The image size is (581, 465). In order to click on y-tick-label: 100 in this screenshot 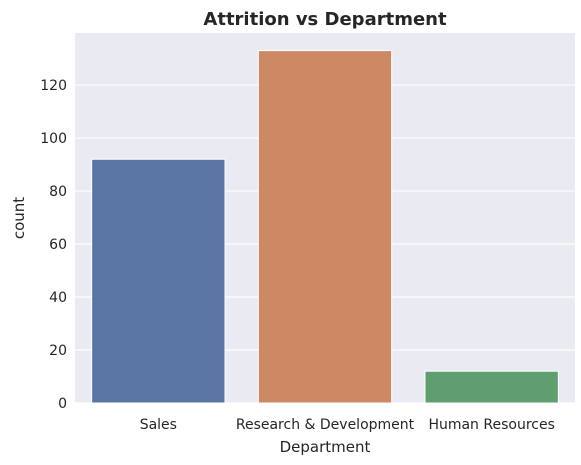, I will do `click(53, 139)`.